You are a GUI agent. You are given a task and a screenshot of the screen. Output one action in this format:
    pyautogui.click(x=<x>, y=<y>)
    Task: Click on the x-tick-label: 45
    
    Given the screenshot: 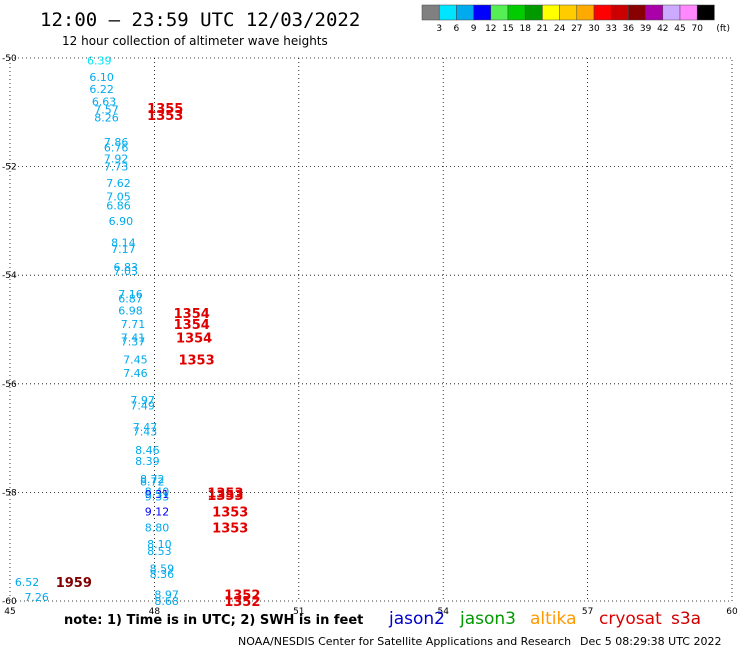 What is the action you would take?
    pyautogui.click(x=9, y=612)
    